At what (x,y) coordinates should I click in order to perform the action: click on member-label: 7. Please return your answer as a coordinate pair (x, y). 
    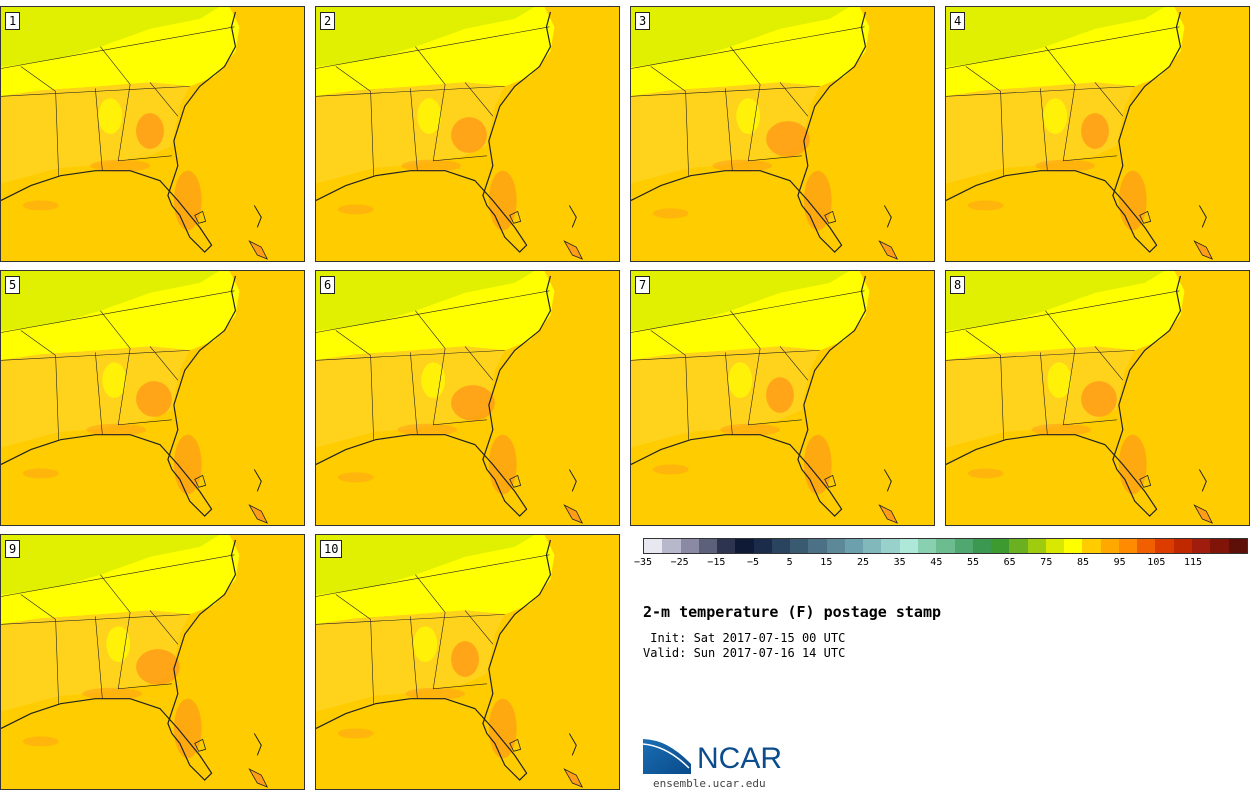
    Looking at the image, I should click on (643, 285).